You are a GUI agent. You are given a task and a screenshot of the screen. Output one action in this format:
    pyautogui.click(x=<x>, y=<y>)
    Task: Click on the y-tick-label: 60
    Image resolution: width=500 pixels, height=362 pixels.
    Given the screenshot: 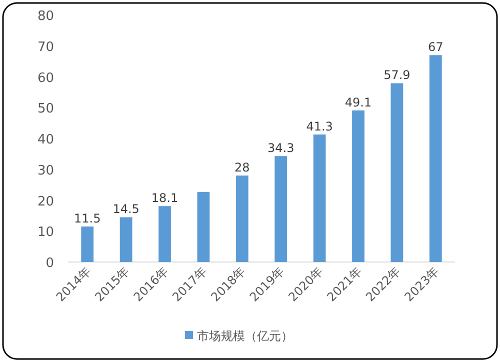 What is the action you would take?
    pyautogui.click(x=45, y=78)
    